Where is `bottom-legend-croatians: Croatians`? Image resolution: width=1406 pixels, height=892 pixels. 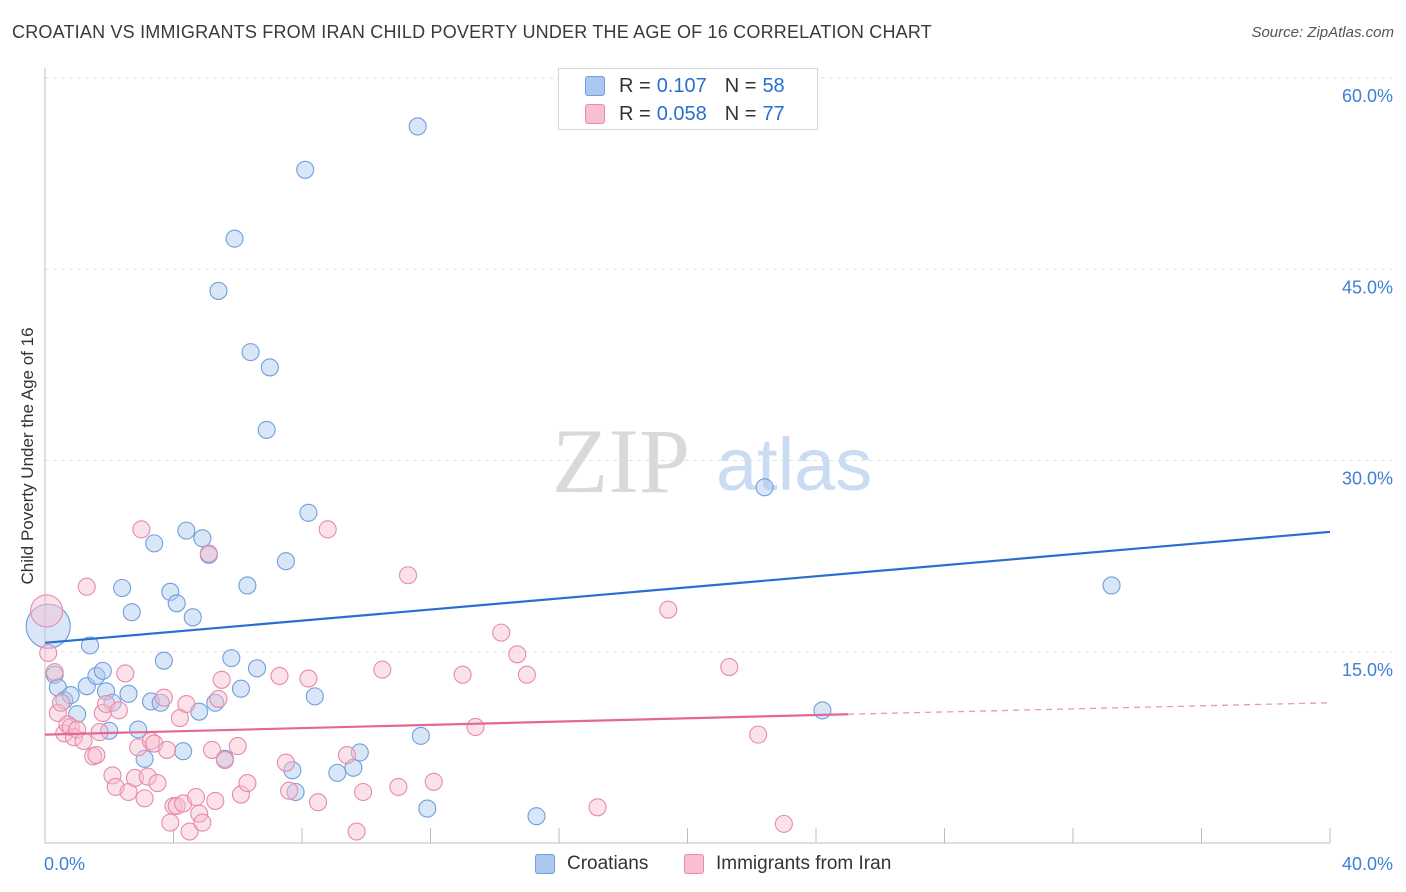 bottom-legend-croatians: Croatians is located at coordinates (591, 864).